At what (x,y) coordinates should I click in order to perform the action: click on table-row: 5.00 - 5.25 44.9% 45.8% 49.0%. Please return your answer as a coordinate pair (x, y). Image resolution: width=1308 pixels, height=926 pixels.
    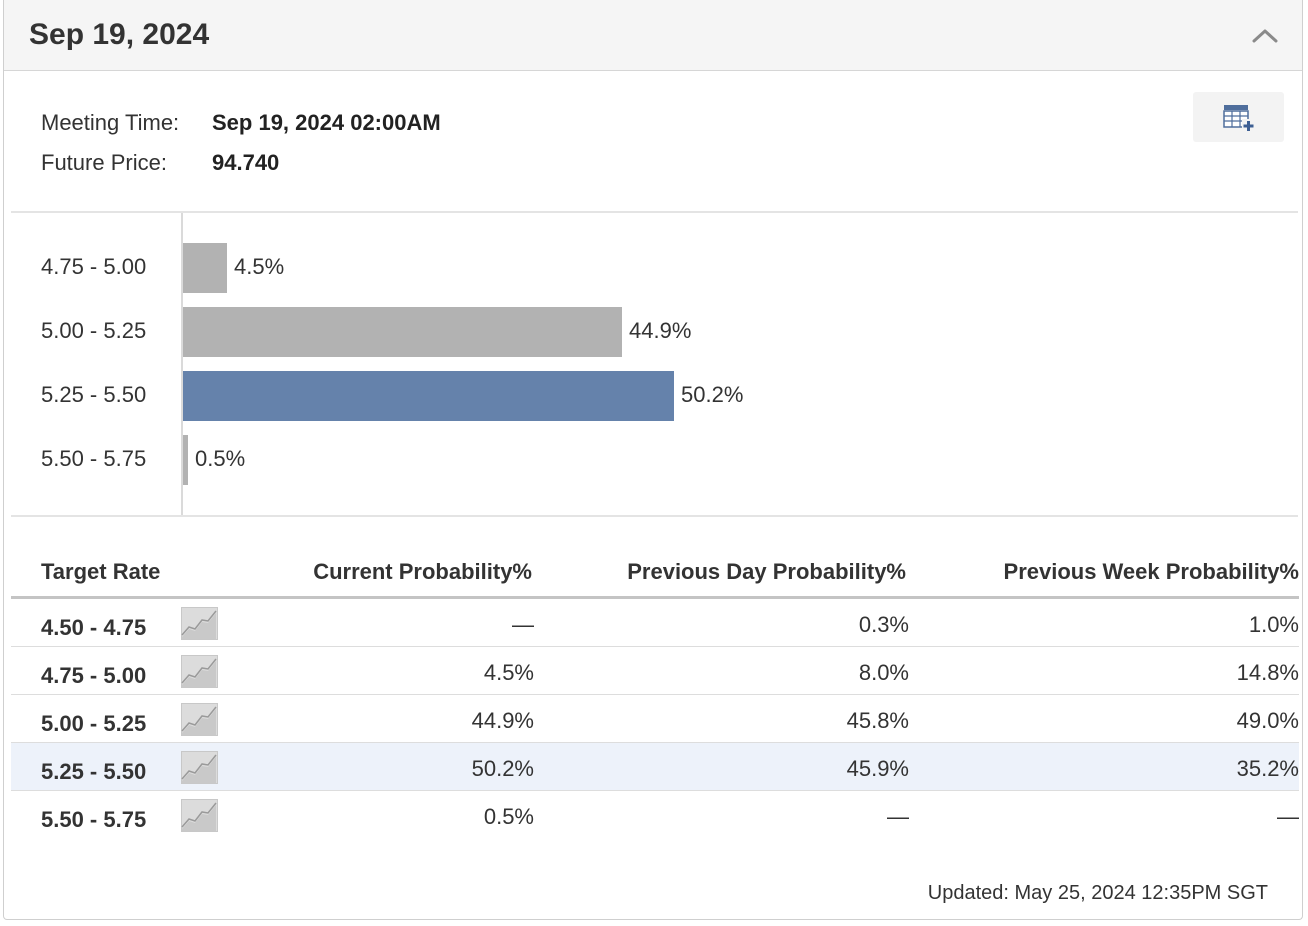
    Looking at the image, I should click on (655, 719).